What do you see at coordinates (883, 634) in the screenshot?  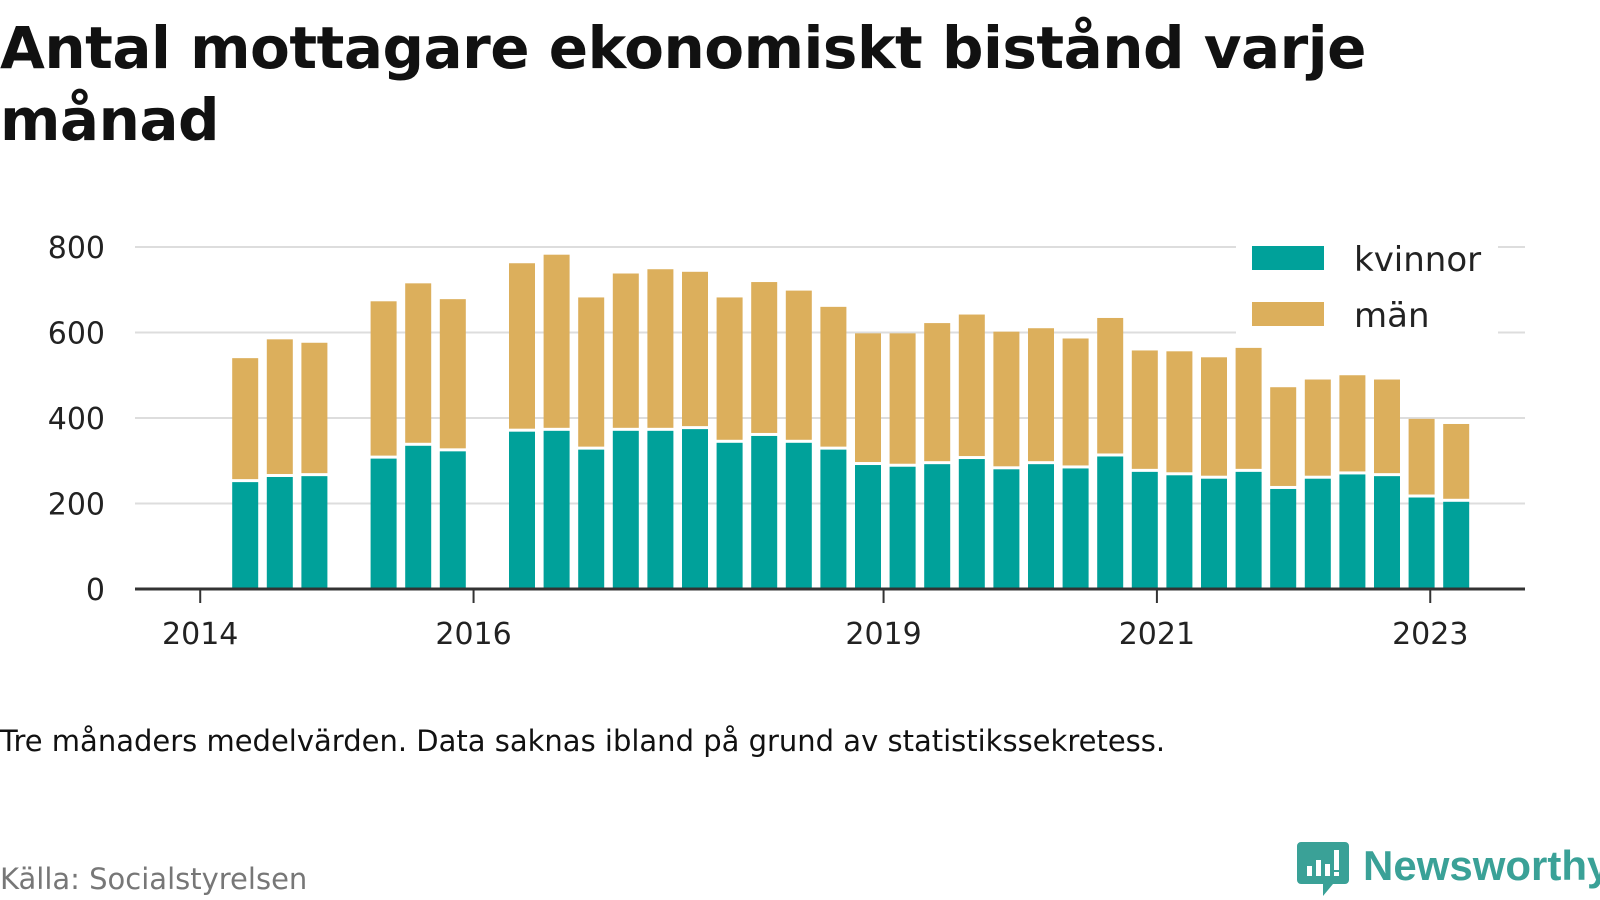 I see `x-tick-label: 2019` at bounding box center [883, 634].